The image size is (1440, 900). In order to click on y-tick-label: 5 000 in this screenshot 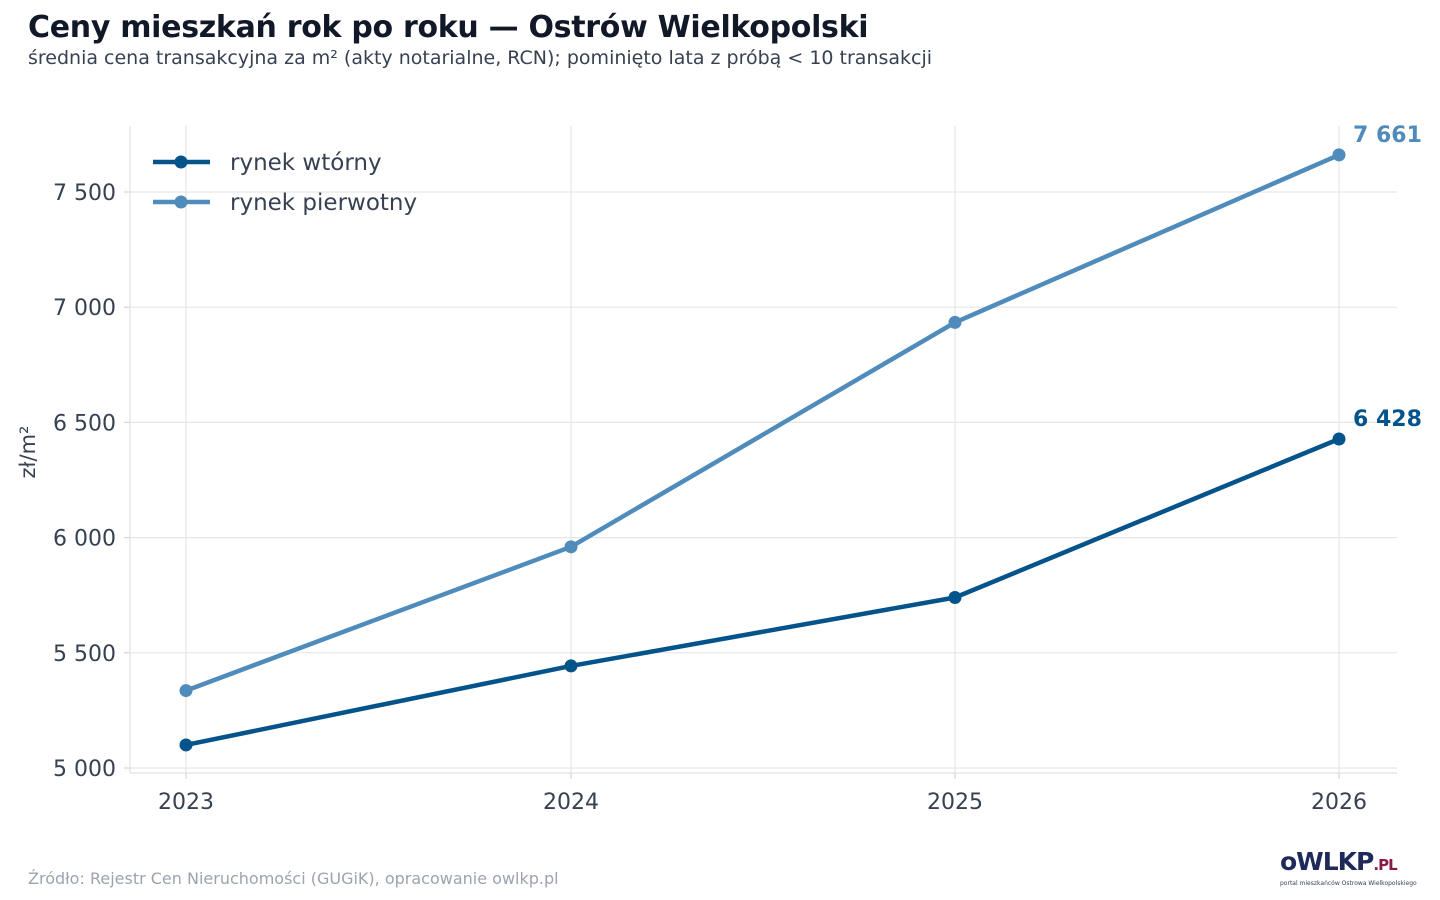, I will do `click(84, 769)`.